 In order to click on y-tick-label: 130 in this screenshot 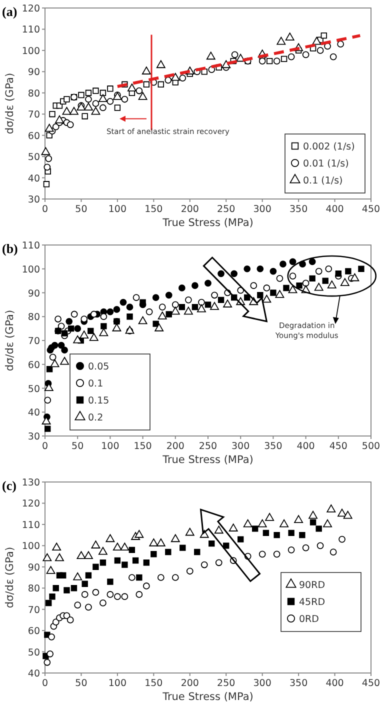, I will do `click(31, 483)`.